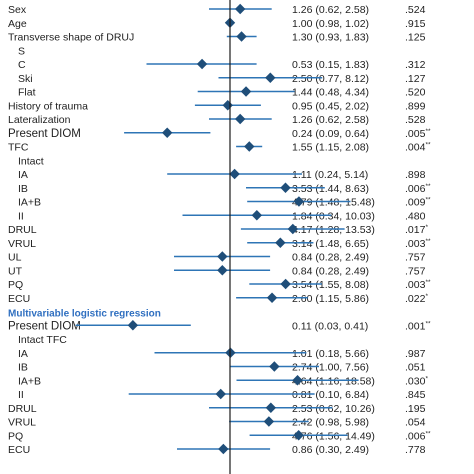 The image size is (474, 474). I want to click on p-value: .003**, so click(418, 285).